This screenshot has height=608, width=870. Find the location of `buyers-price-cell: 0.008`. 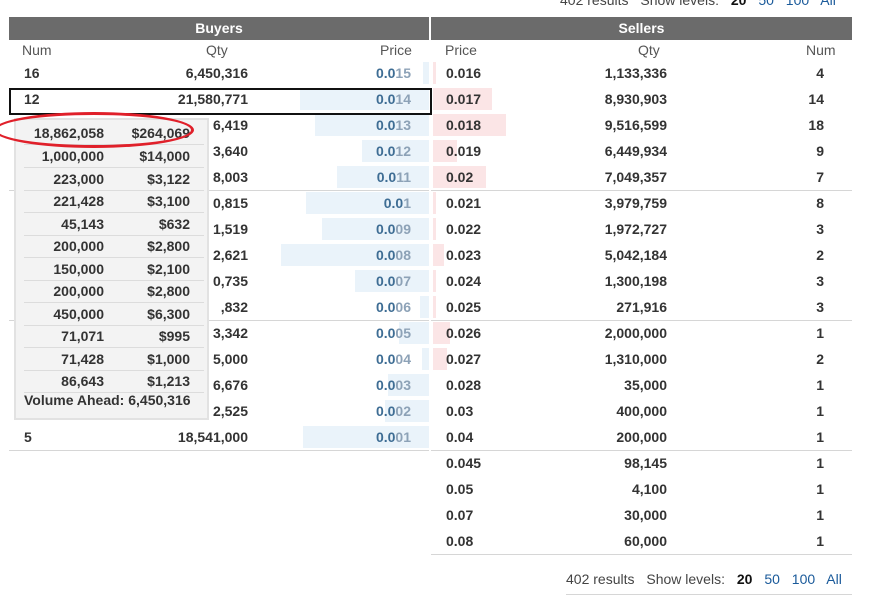

buyers-price-cell: 0.008 is located at coordinates (393, 255).